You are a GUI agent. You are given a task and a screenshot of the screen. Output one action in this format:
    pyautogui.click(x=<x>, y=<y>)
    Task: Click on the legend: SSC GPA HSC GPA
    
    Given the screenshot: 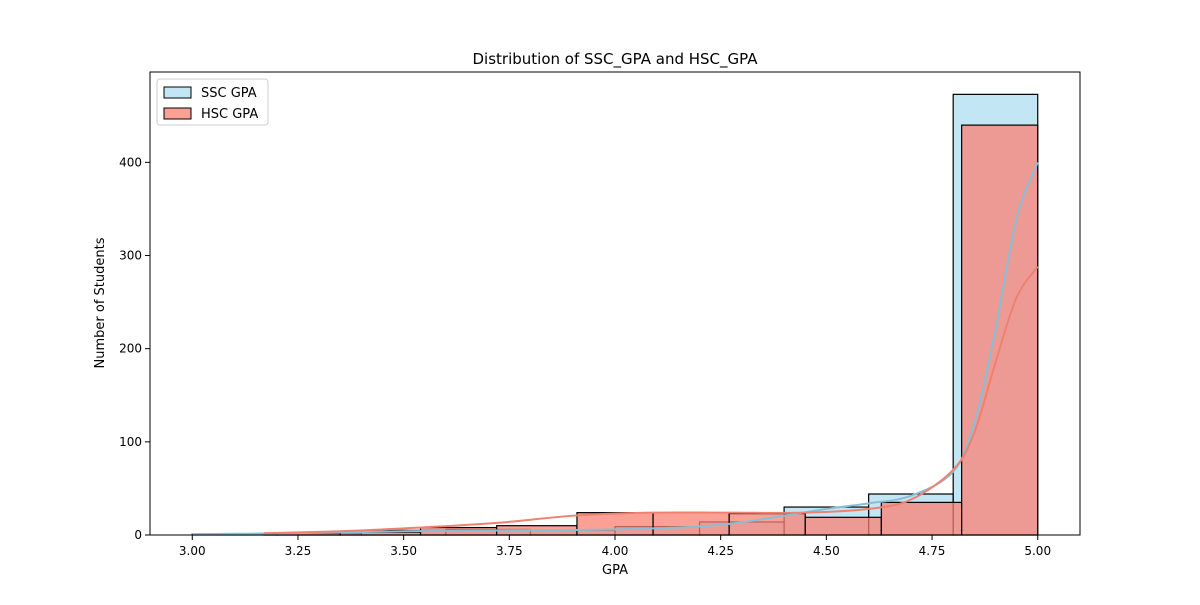 What is the action you would take?
    pyautogui.click(x=212, y=102)
    